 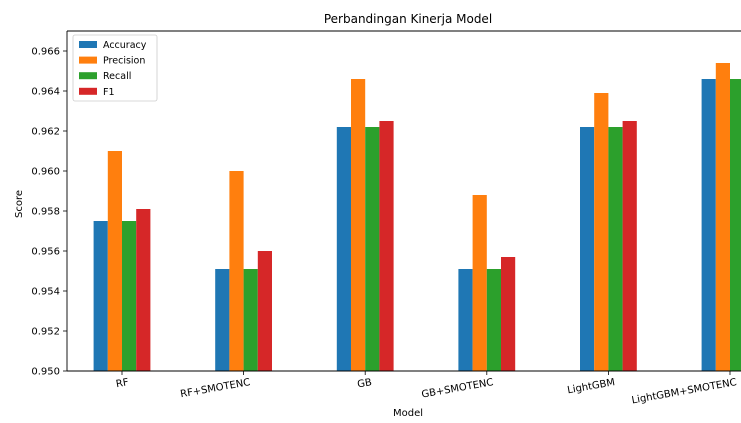 What do you see at coordinates (493, 320) in the screenshot?
I see `bar-recall-gb+smotenc` at bounding box center [493, 320].